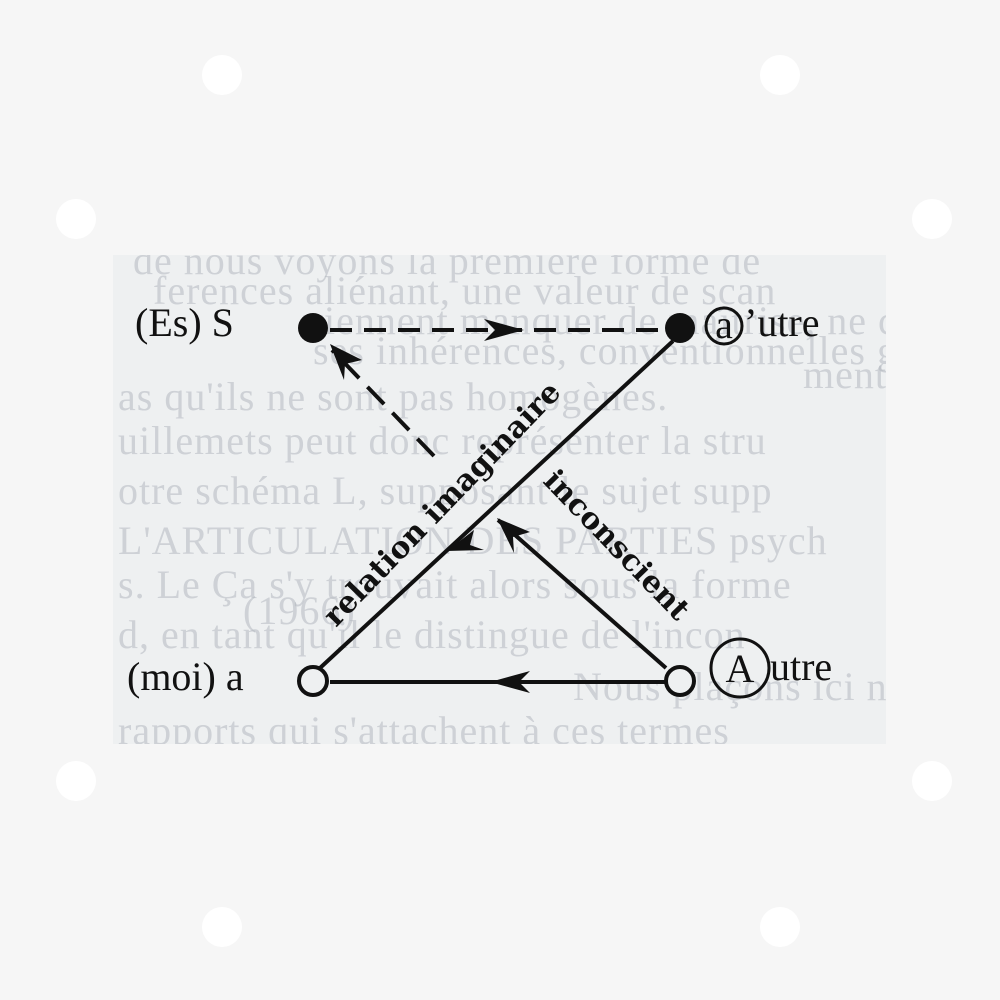 Image resolution: width=1000 pixels, height=1000 pixels. Describe the element at coordinates (313, 681) in the screenshot. I see `node-moi-dot` at that location.